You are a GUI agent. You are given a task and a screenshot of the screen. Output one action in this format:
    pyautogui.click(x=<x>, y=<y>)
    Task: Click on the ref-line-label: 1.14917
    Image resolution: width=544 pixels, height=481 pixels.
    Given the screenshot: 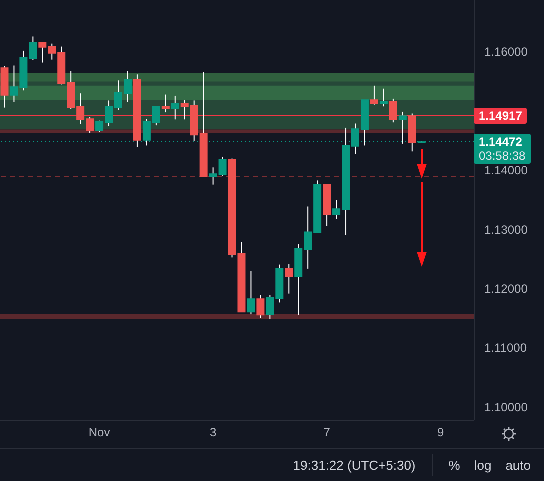 What is the action you would take?
    pyautogui.click(x=500, y=115)
    